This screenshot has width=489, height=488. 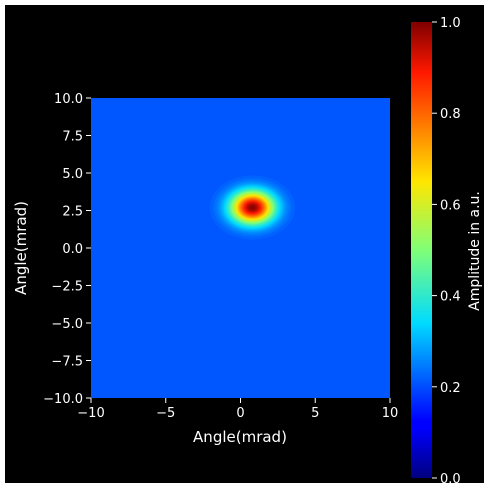 I want to click on colorbar-label: Amplitude in a.u., so click(x=475, y=251).